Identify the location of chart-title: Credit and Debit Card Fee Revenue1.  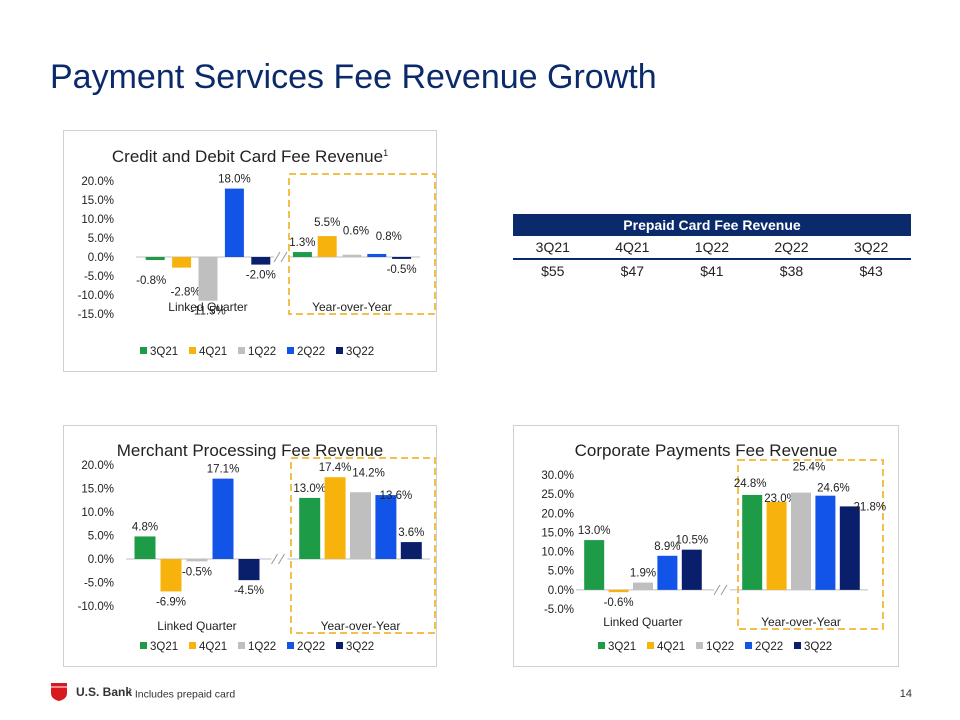
(250, 156).